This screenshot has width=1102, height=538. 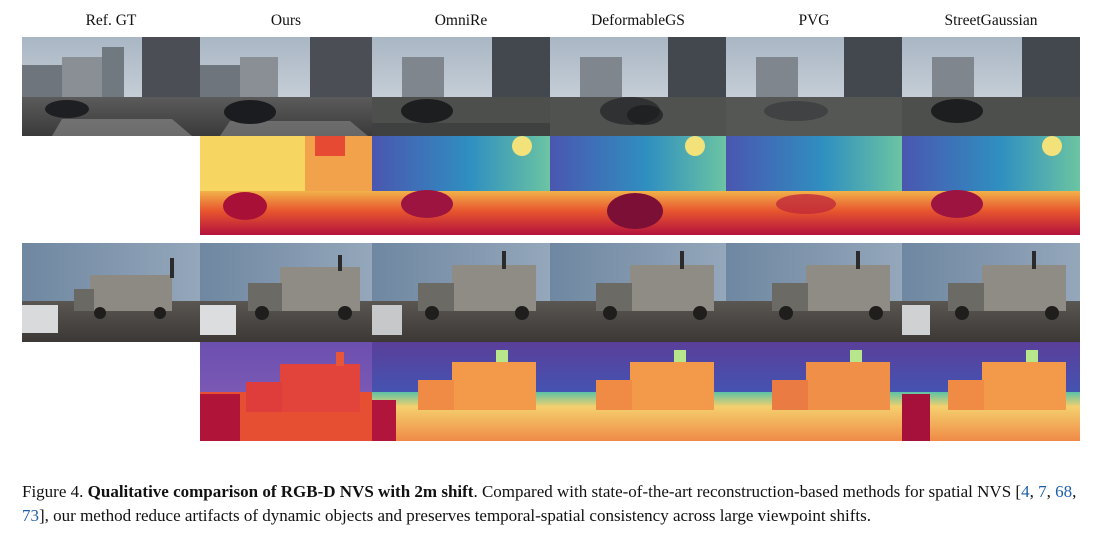 What do you see at coordinates (461, 86) in the screenshot?
I see `city-rgb-omnire` at bounding box center [461, 86].